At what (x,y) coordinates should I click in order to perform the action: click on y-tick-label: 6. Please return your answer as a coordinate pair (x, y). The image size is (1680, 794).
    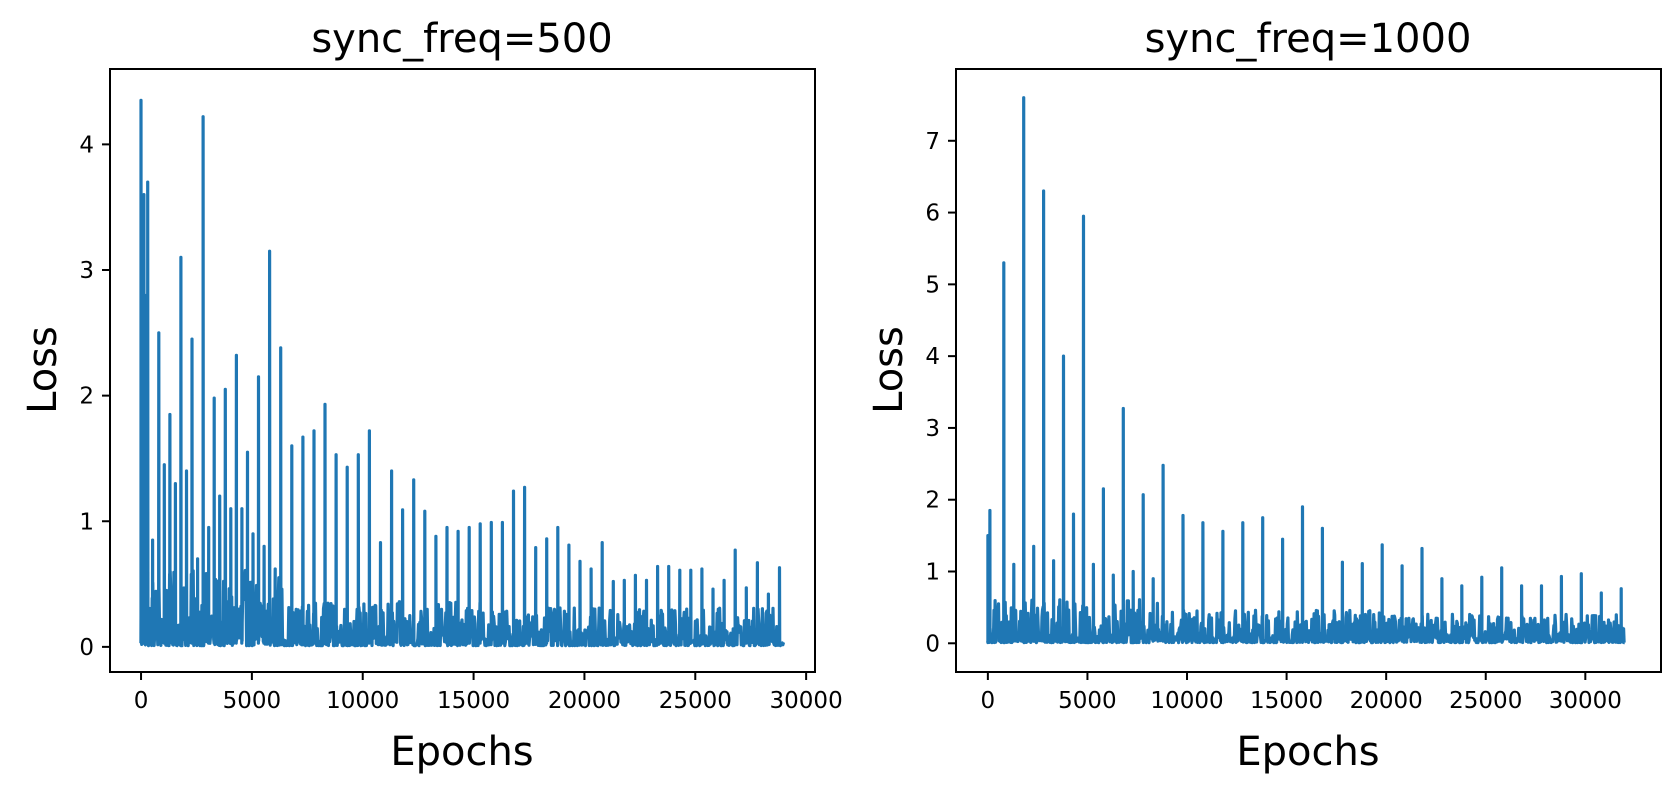
    Looking at the image, I should click on (932, 214).